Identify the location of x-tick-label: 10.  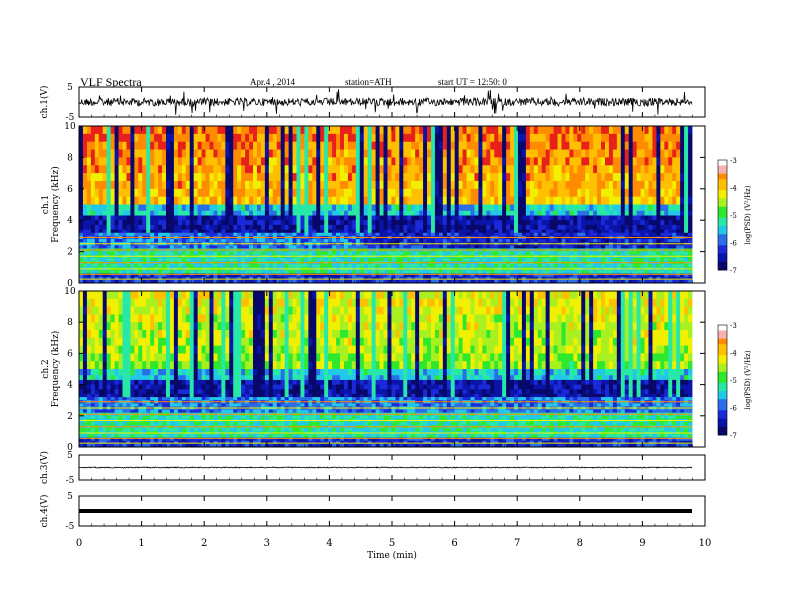
(705, 543).